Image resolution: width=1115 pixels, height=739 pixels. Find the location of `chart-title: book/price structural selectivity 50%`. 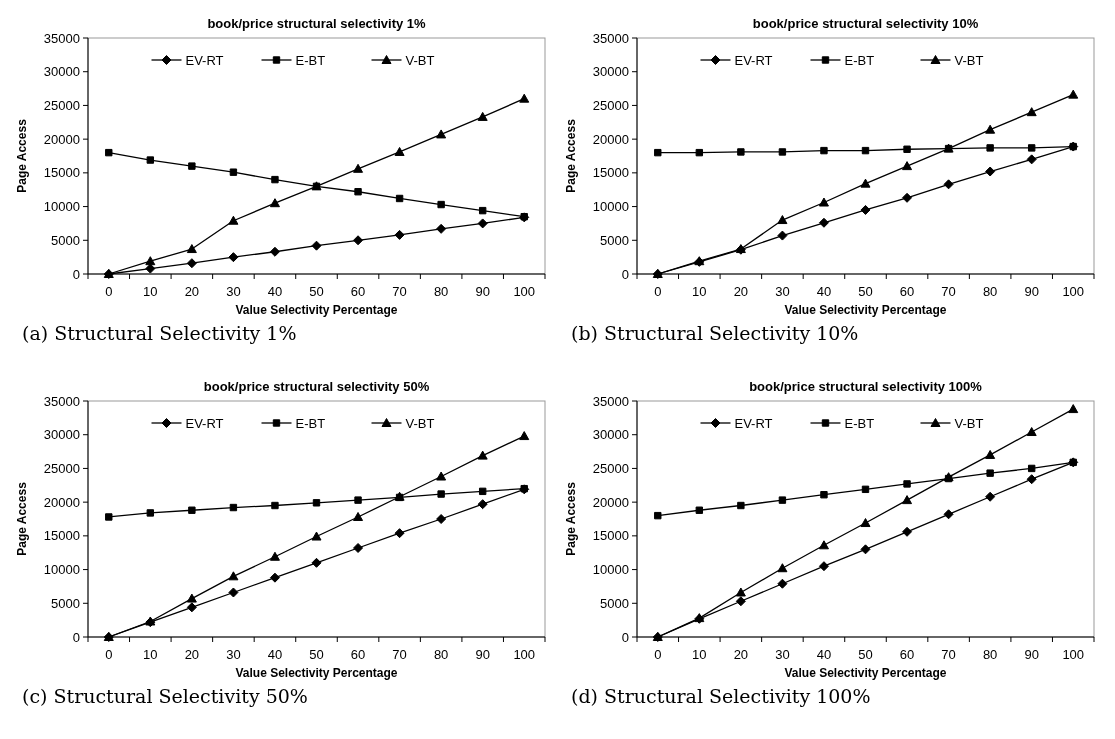

chart-title: book/price structural selectivity 50% is located at coordinates (316, 386).